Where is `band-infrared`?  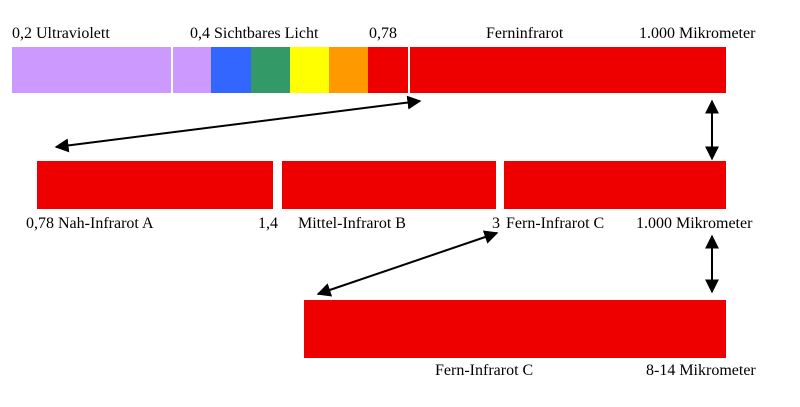 band-infrared is located at coordinates (568, 70).